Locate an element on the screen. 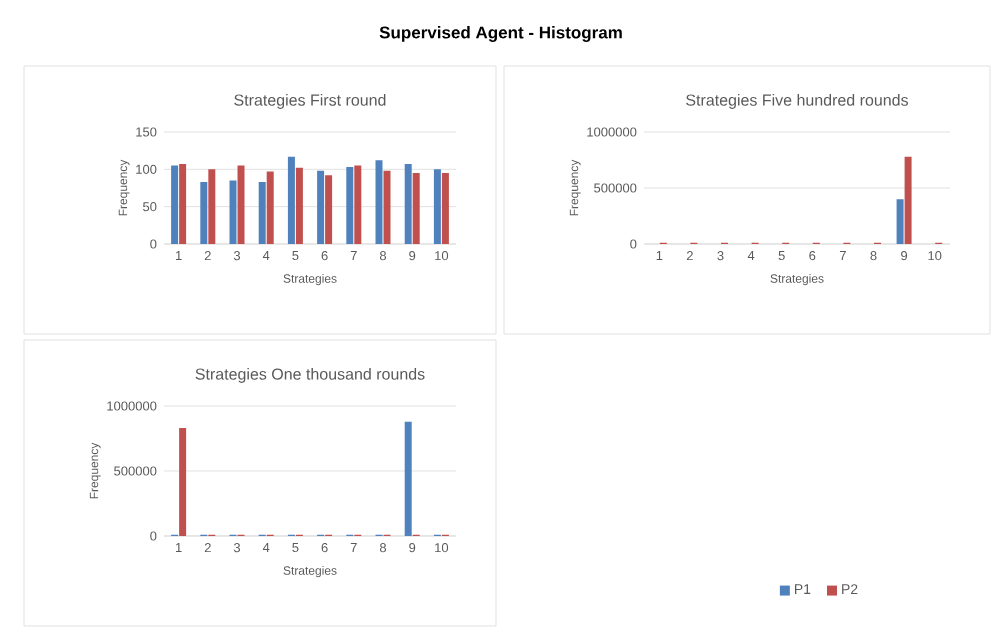  chart-title: Strategies Five hundred rounds is located at coordinates (797, 101).